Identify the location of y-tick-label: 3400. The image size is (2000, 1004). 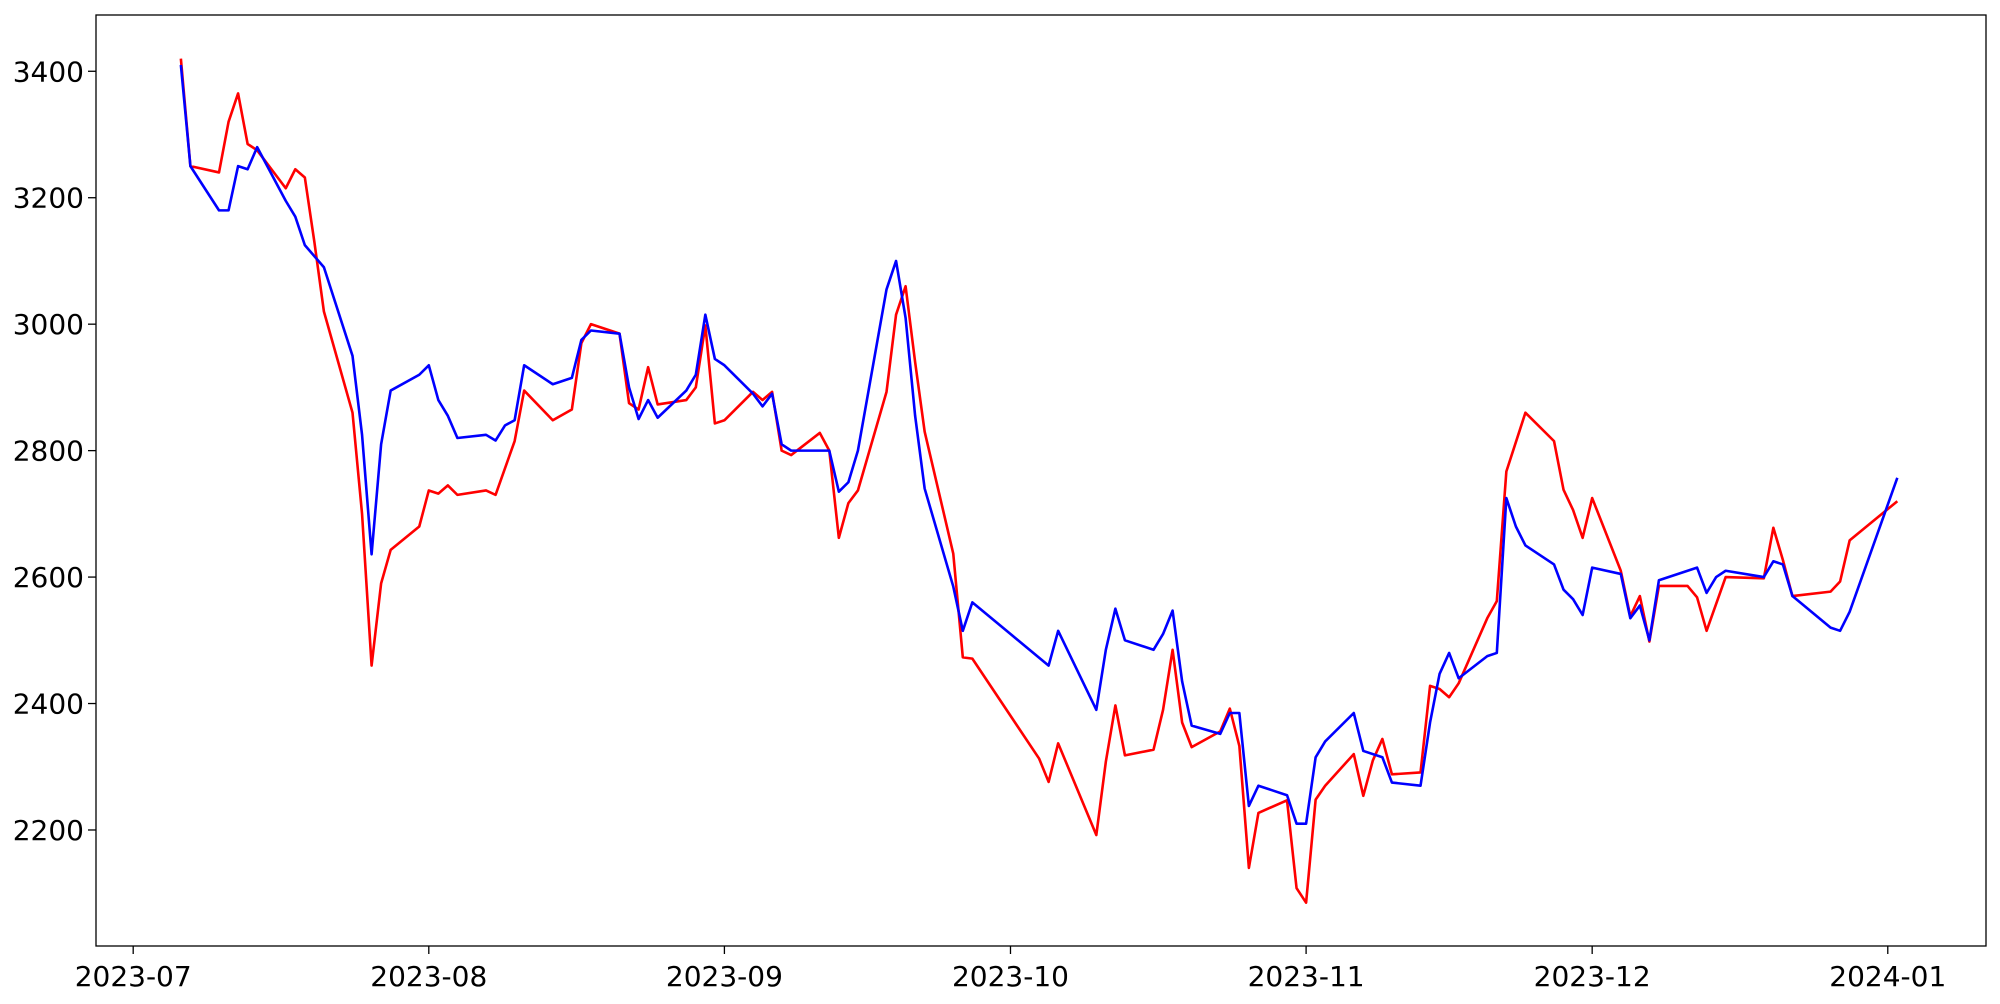
(48, 71).